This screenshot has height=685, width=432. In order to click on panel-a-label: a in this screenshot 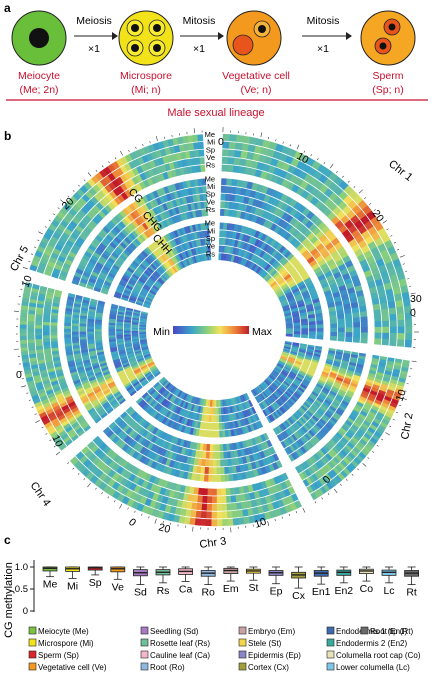, I will do `click(7, 8)`.